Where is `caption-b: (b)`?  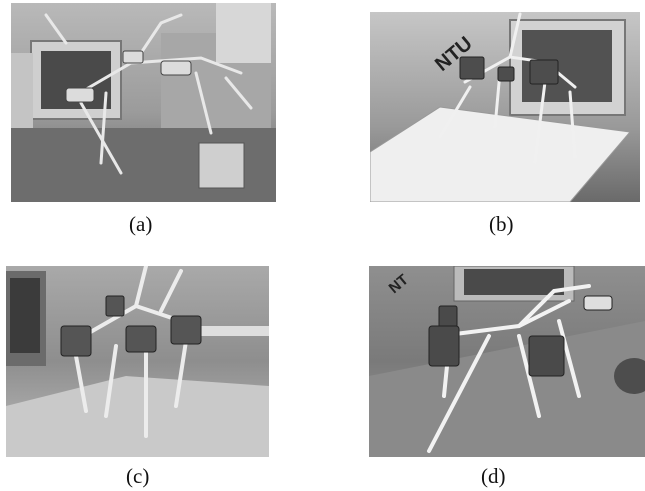 caption-b: (b) is located at coordinates (501, 224).